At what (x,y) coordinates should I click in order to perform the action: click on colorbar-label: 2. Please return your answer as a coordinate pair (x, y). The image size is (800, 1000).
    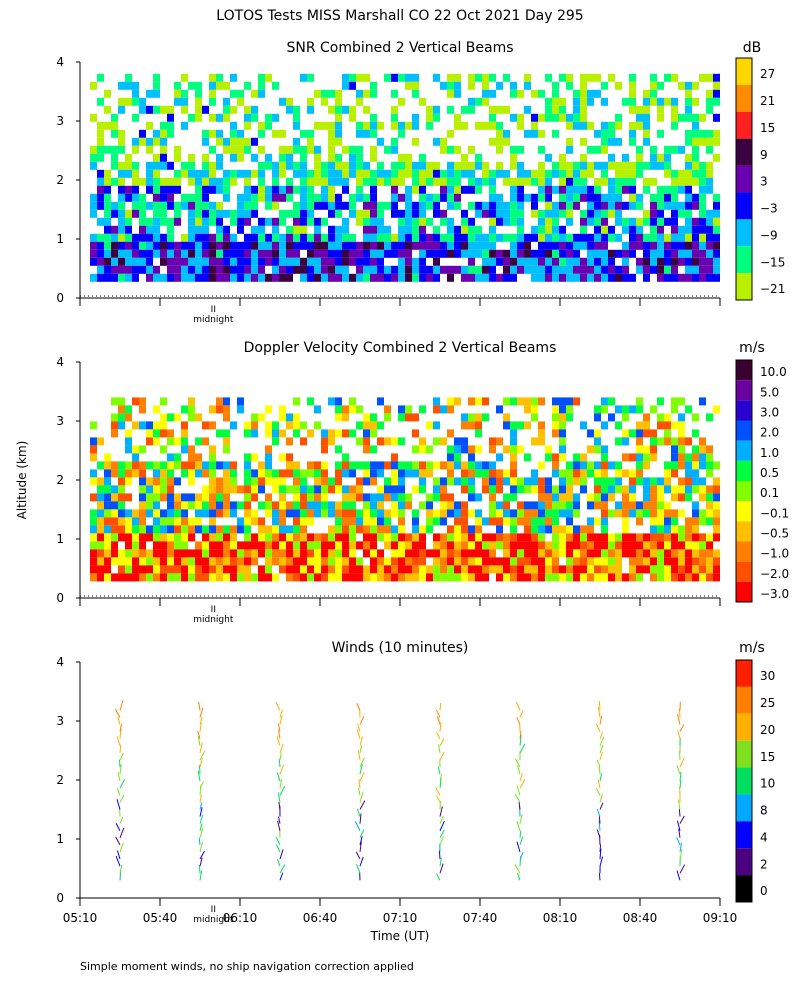
    Looking at the image, I should click on (764, 864).